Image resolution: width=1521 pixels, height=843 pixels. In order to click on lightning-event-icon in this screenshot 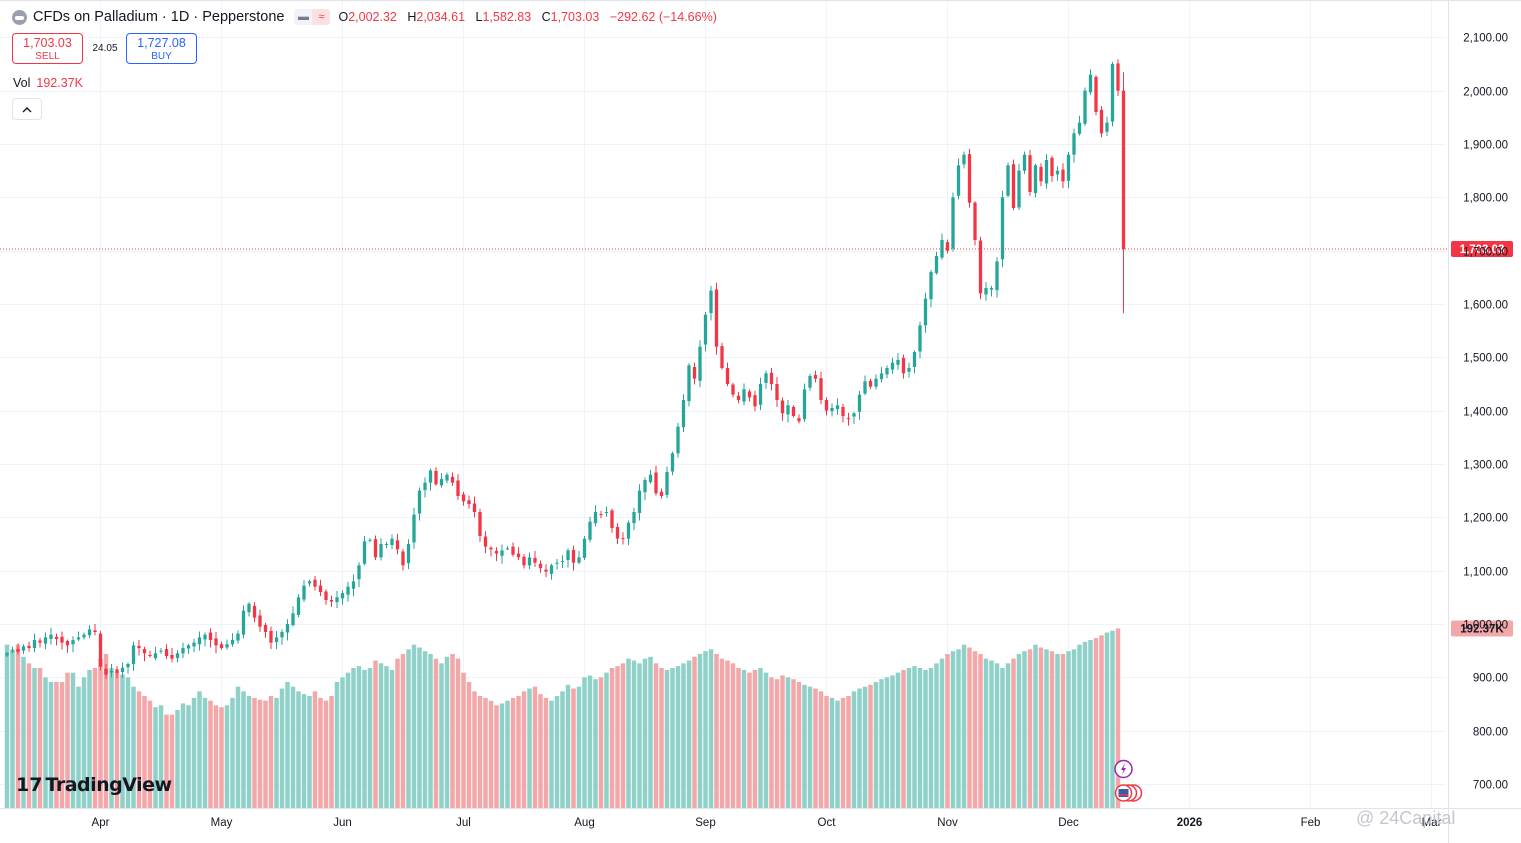, I will do `click(1123, 769)`.